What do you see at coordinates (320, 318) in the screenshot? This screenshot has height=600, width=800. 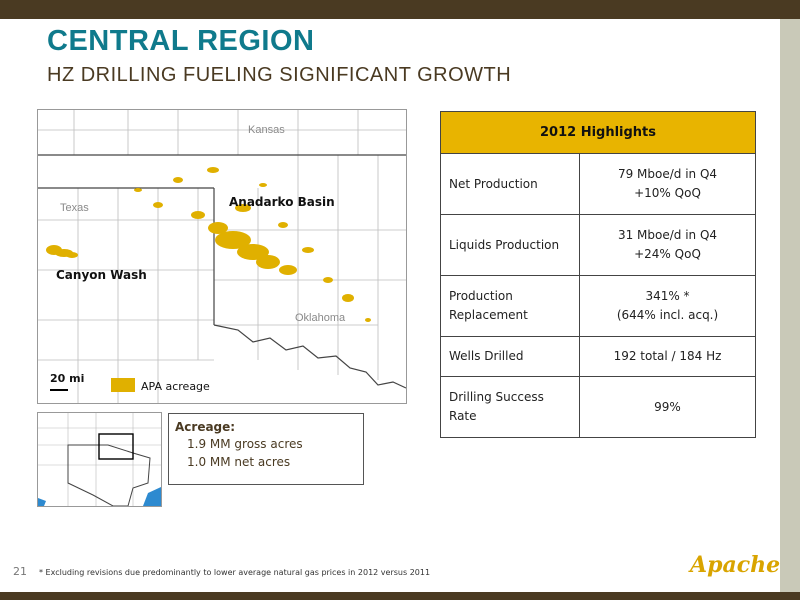 I see `oklahoma-label: Oklahoma` at bounding box center [320, 318].